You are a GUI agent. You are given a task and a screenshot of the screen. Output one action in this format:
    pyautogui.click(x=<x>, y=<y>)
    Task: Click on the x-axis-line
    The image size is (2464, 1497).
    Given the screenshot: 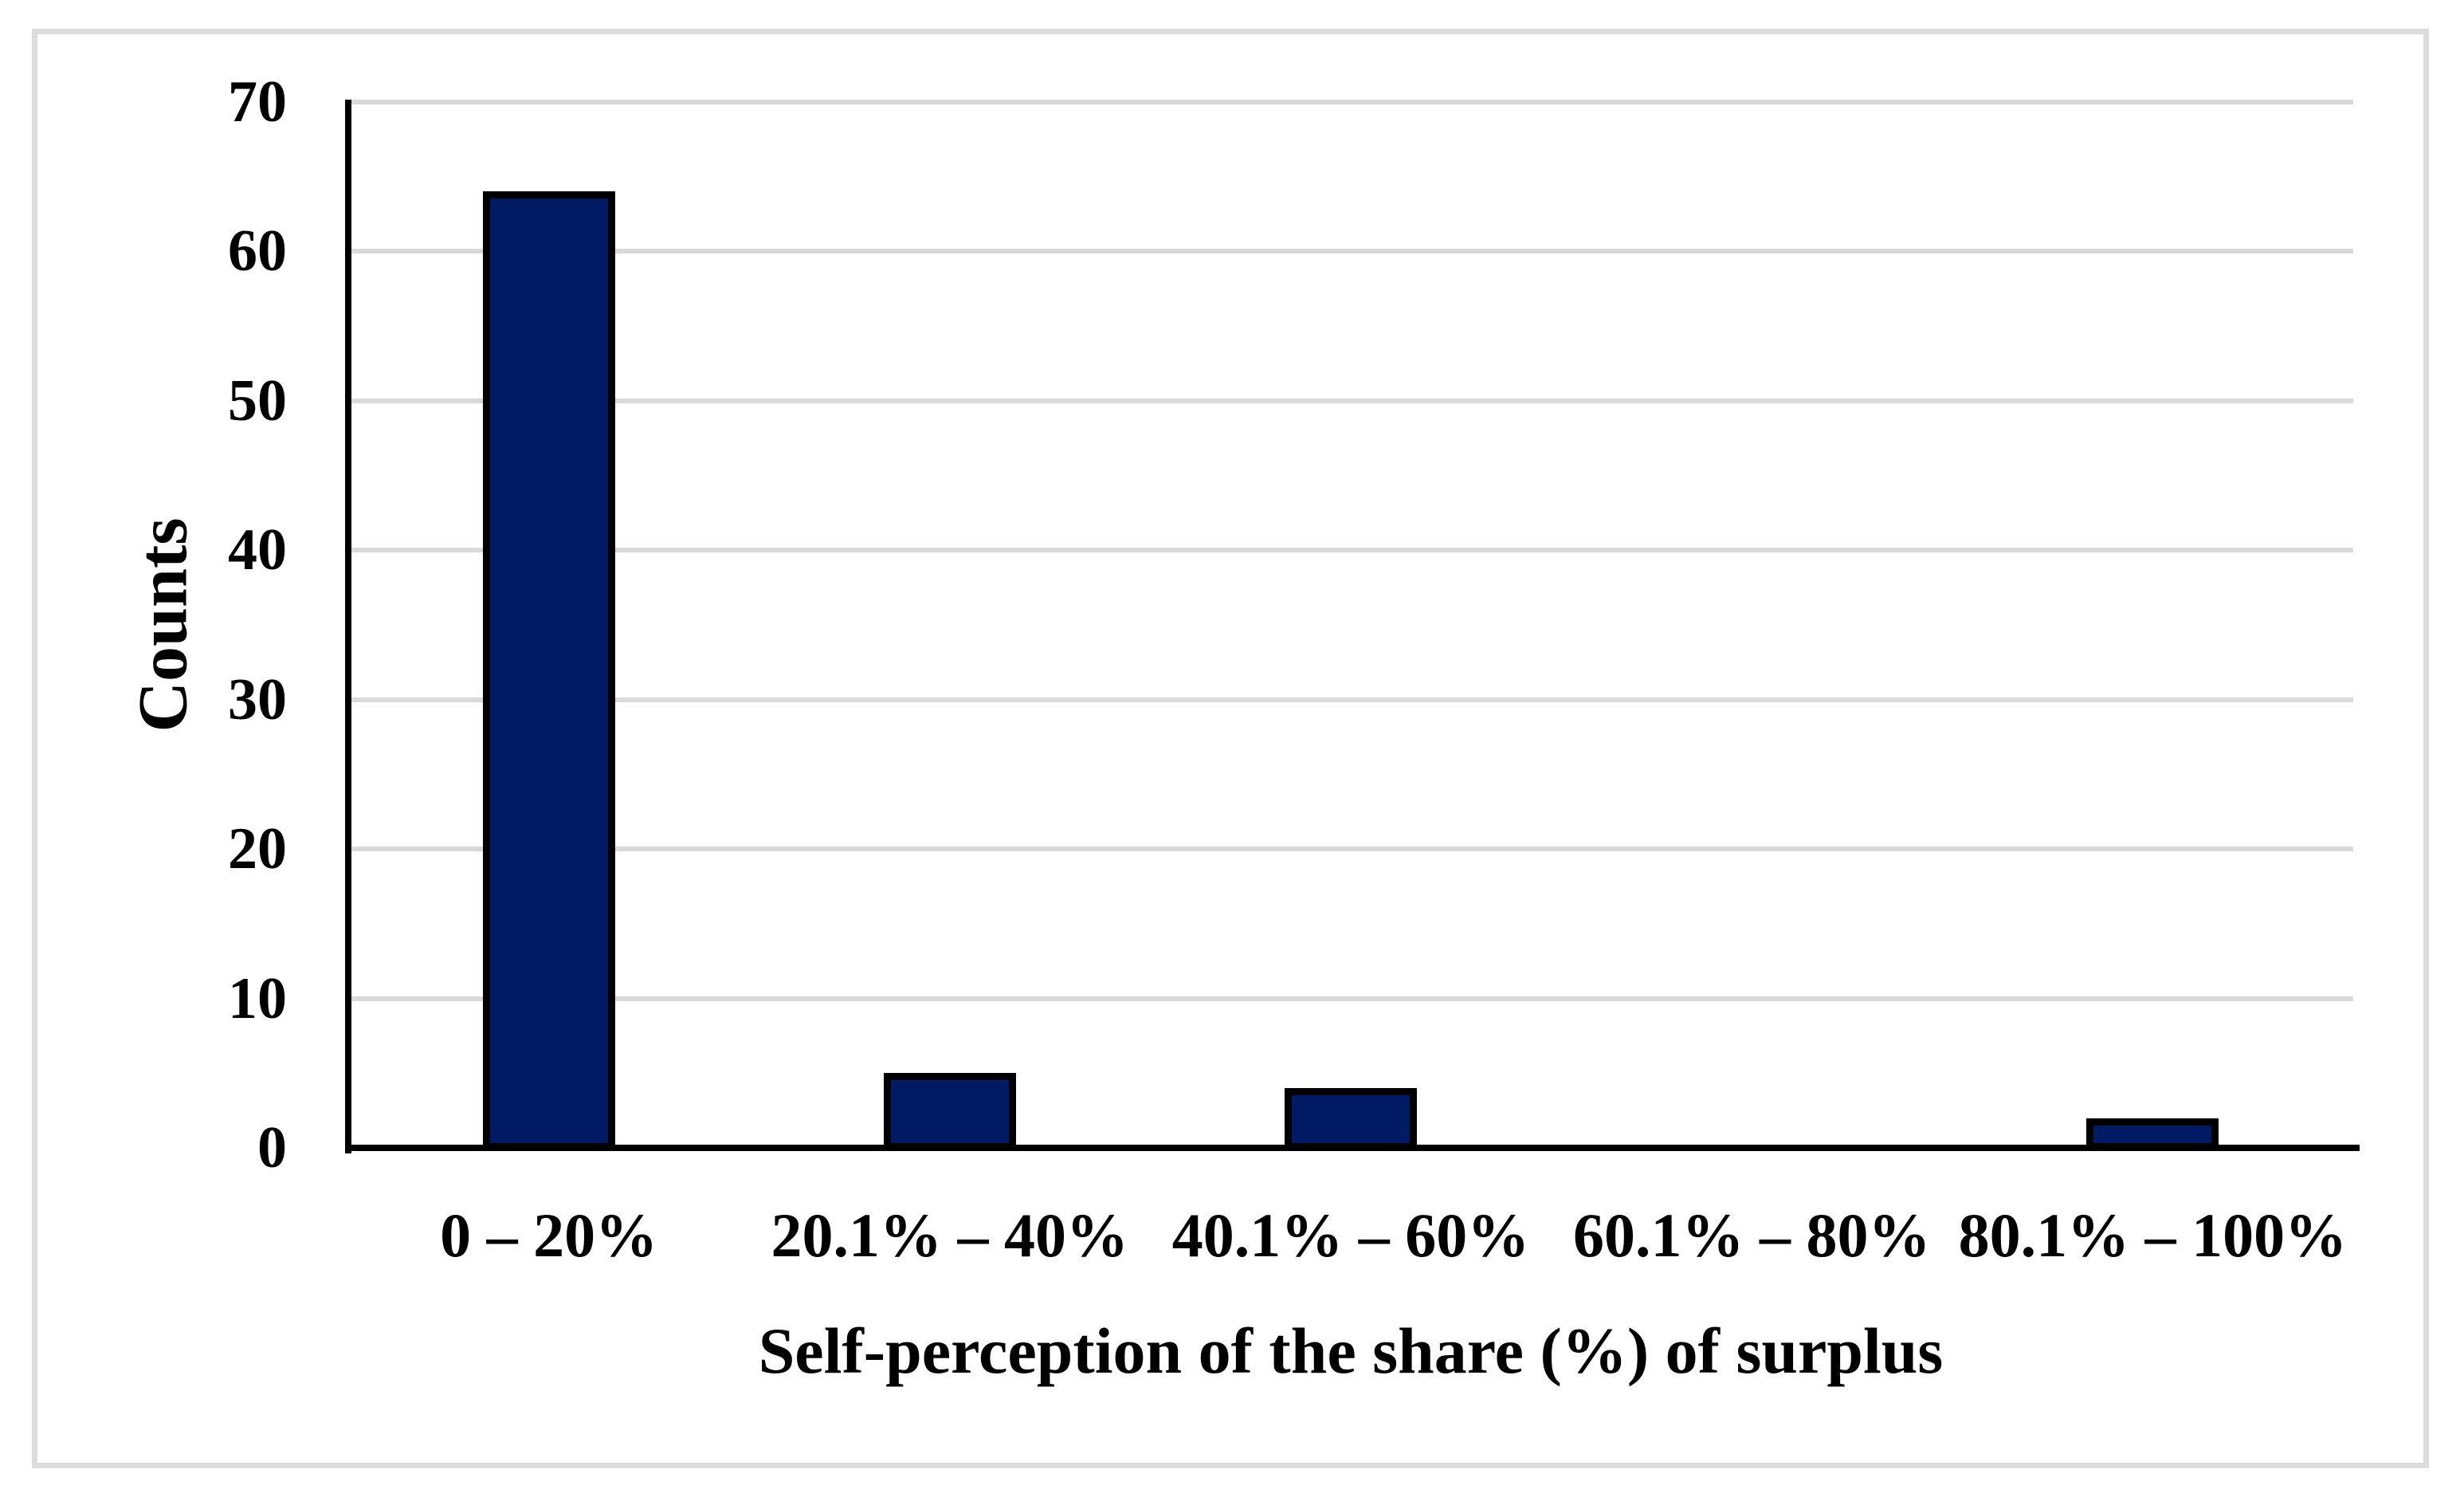 What is the action you would take?
    pyautogui.click(x=1352, y=1148)
    